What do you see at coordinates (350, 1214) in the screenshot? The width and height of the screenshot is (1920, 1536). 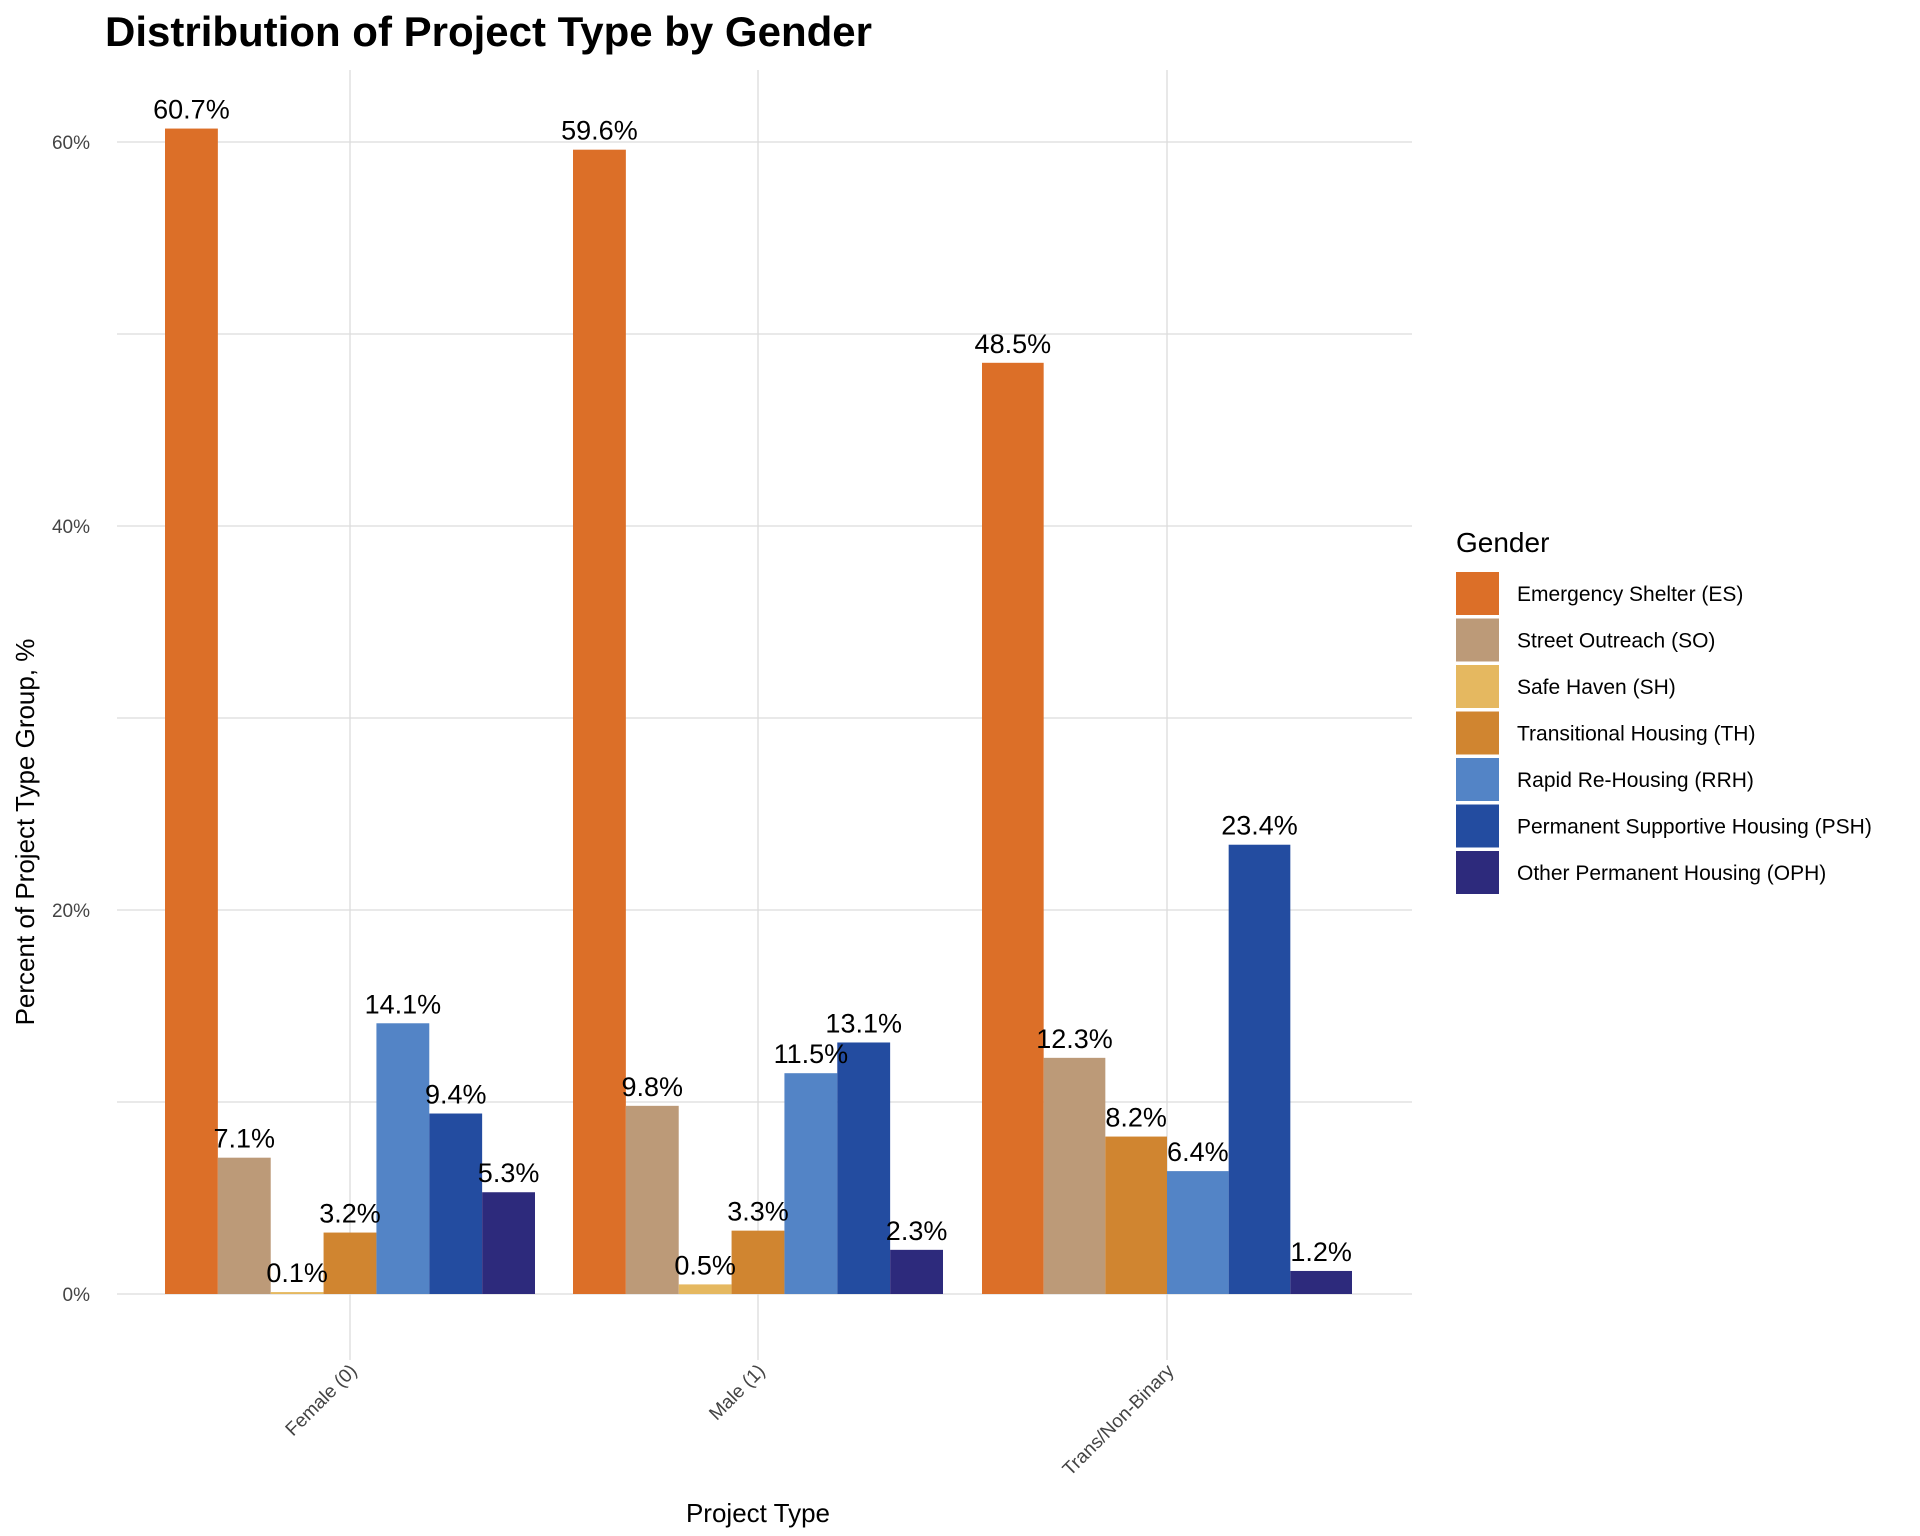 I see `data-label: 3.2%` at bounding box center [350, 1214].